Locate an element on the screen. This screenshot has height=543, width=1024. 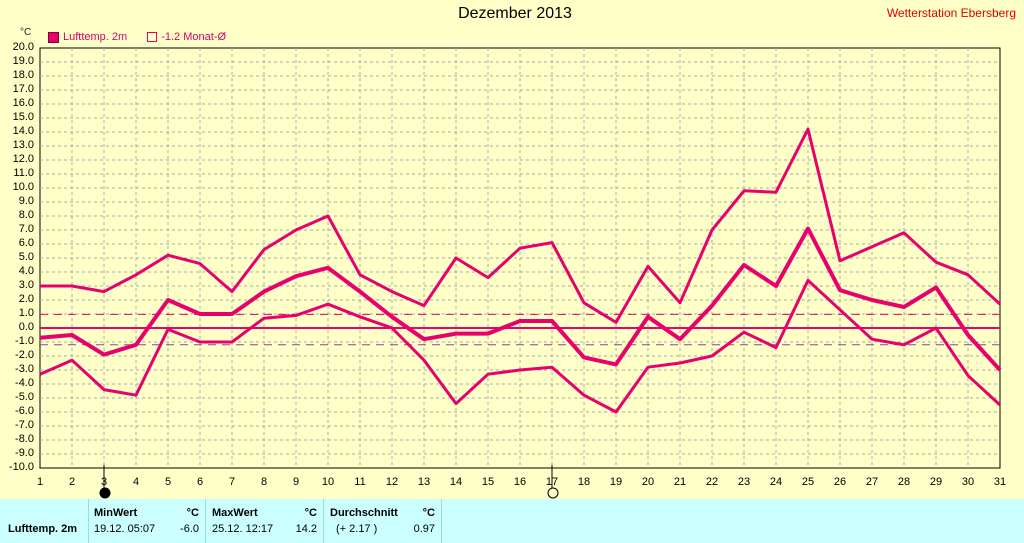
x-tick-label: 6 is located at coordinates (200, 482).